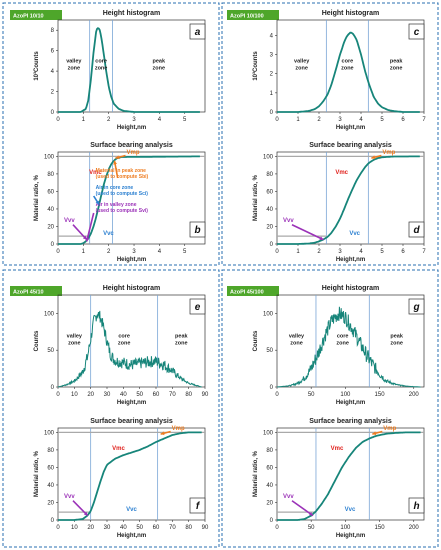  What do you see at coordinates (269, 175) in the screenshot?
I see `y-tick-label: 80` at bounding box center [269, 175].